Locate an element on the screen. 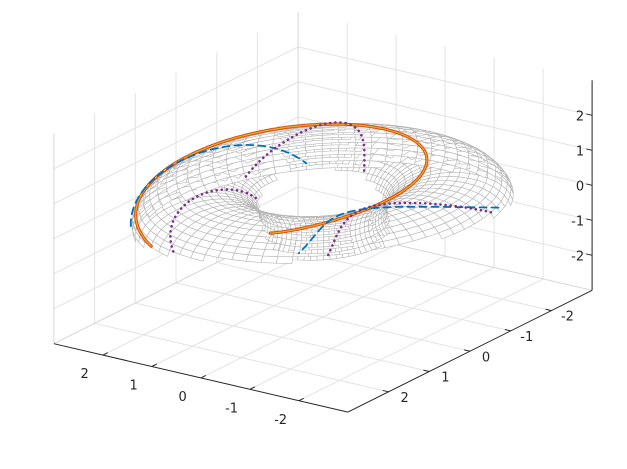  y-tick-label: 0 is located at coordinates (182, 397).